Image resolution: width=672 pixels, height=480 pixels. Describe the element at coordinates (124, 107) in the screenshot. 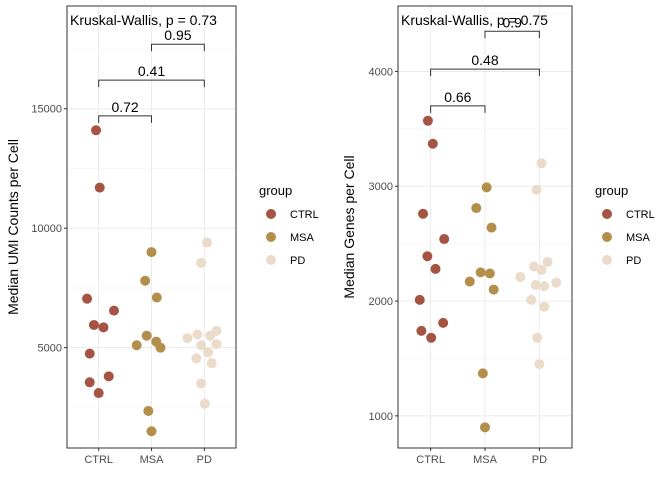

I see `comparison-p-value: 0.72` at that location.